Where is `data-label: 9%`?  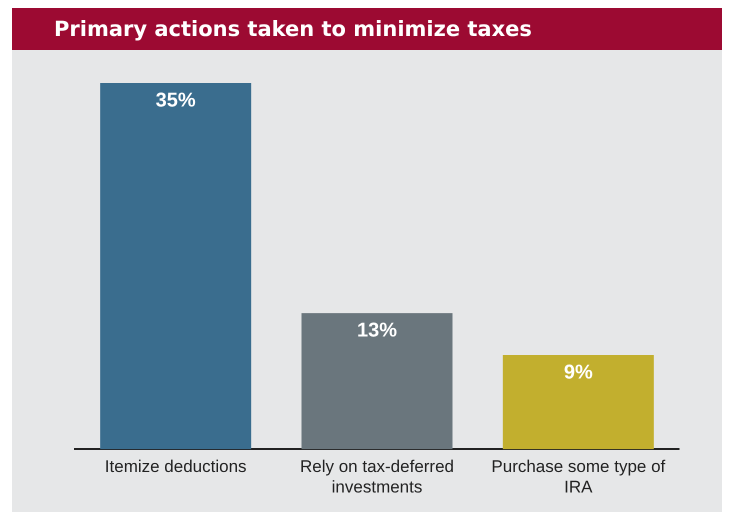 data-label: 9% is located at coordinates (579, 373).